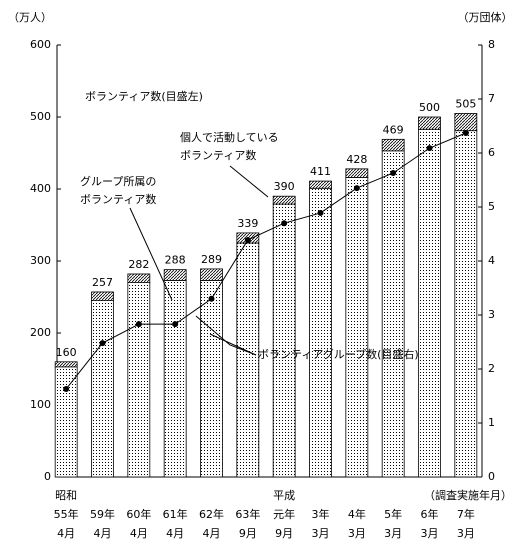 The height and width of the screenshot is (547, 524). What do you see at coordinates (357, 514) in the screenshot?
I see `x-tick-label: 4年` at bounding box center [357, 514].